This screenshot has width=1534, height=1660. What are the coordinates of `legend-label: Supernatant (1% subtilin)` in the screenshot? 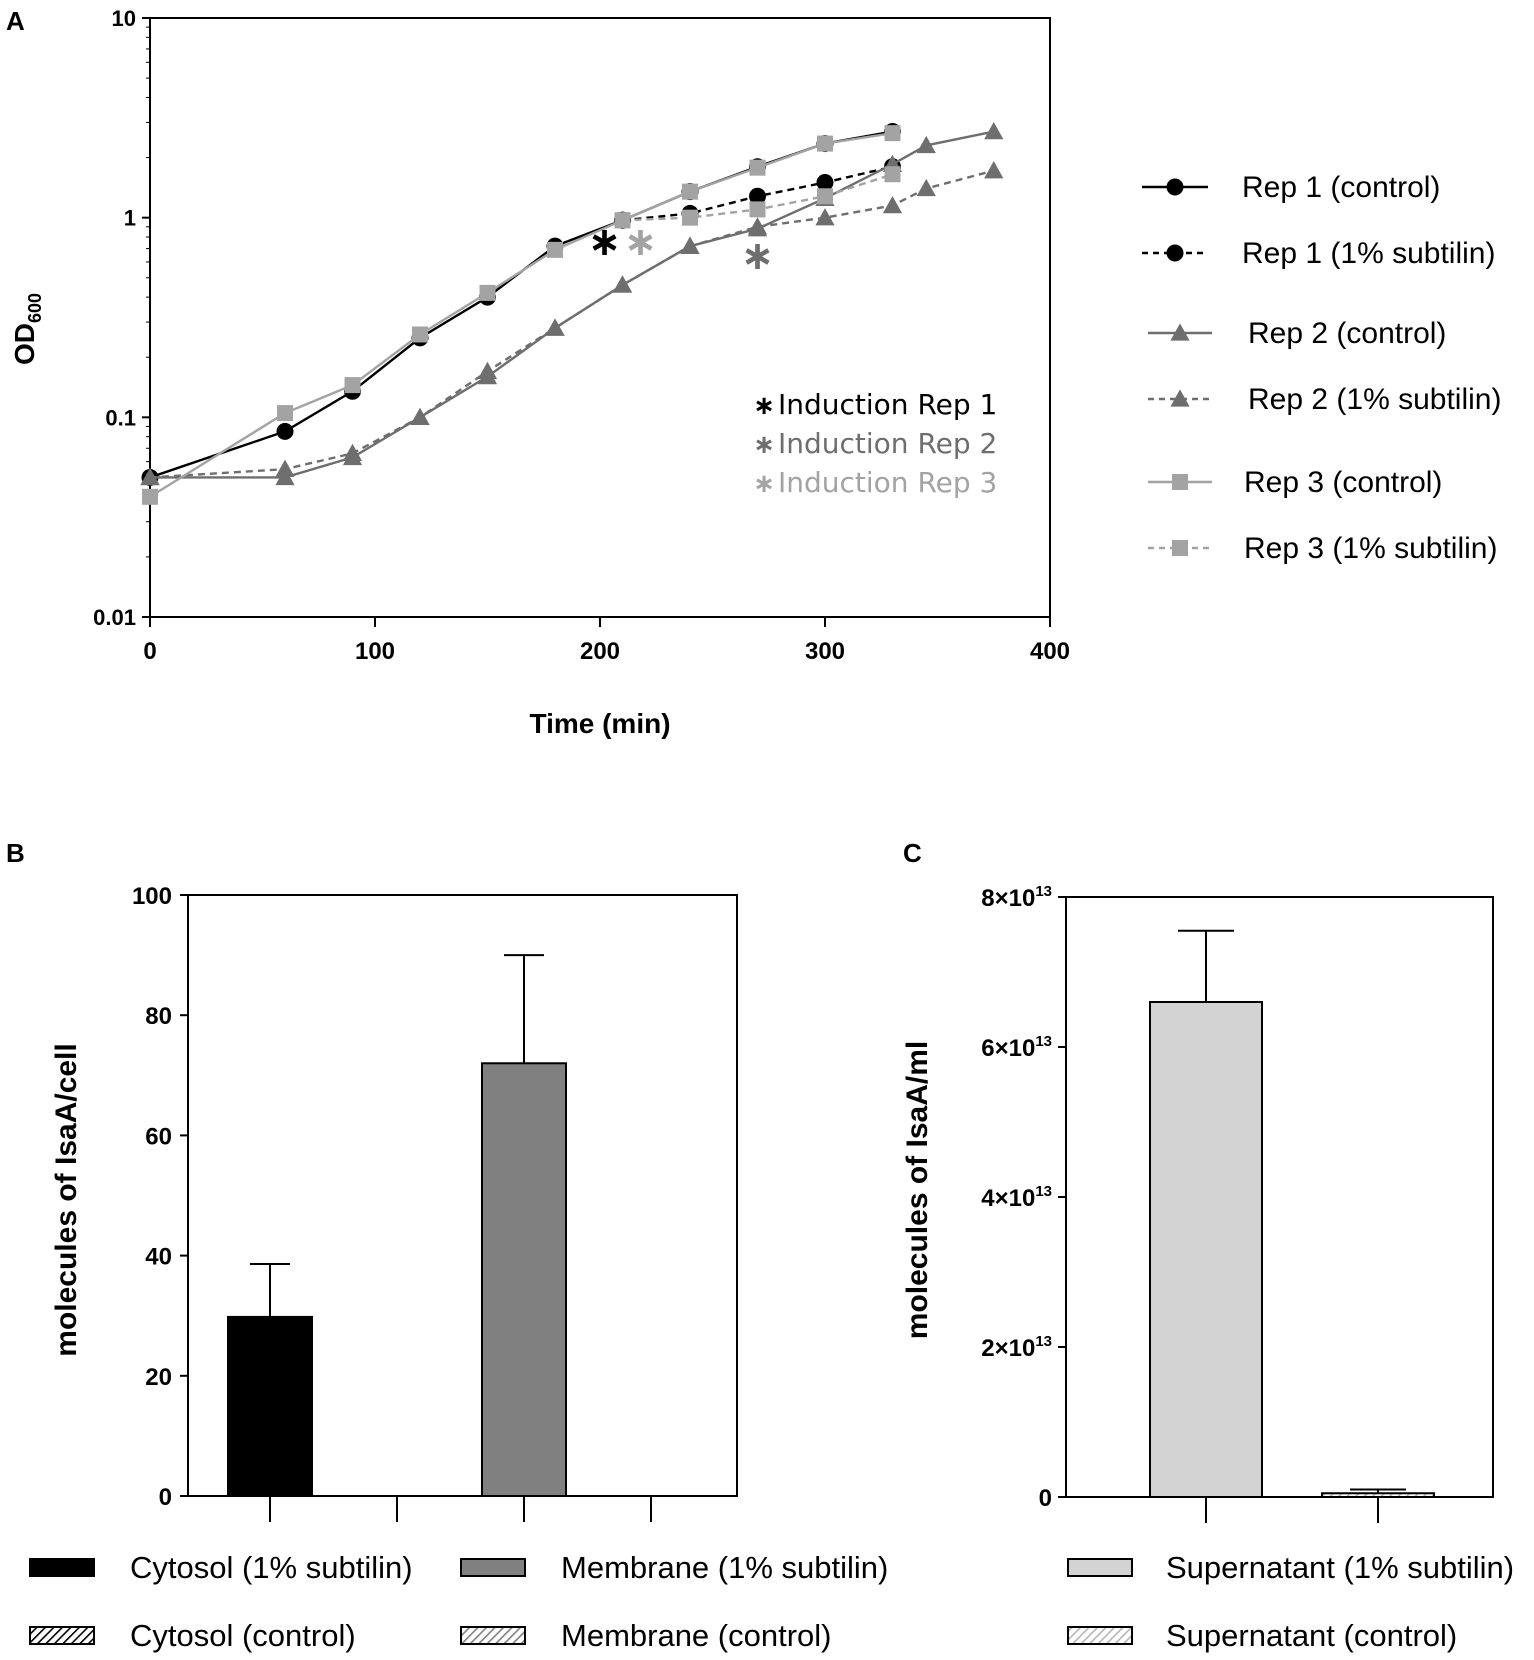 It's located at (1340, 1567).